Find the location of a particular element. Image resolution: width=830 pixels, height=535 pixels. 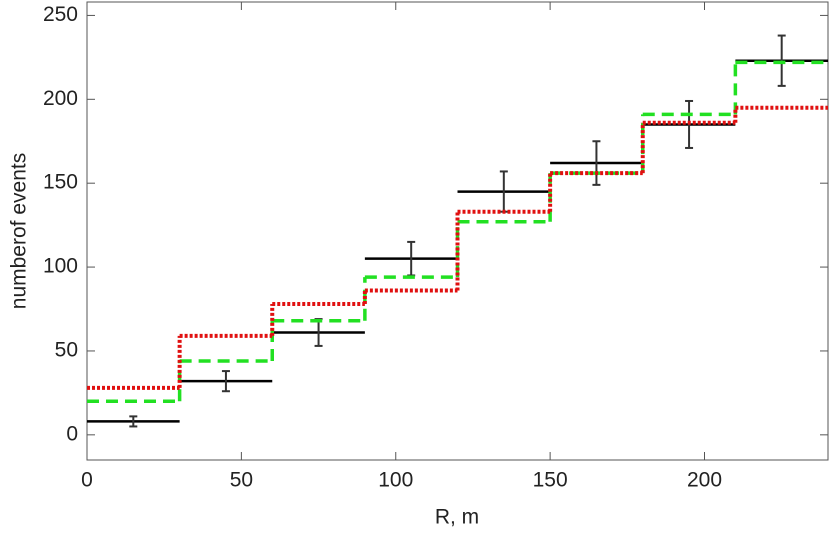

x-tick-label: 50 is located at coordinates (241, 480).